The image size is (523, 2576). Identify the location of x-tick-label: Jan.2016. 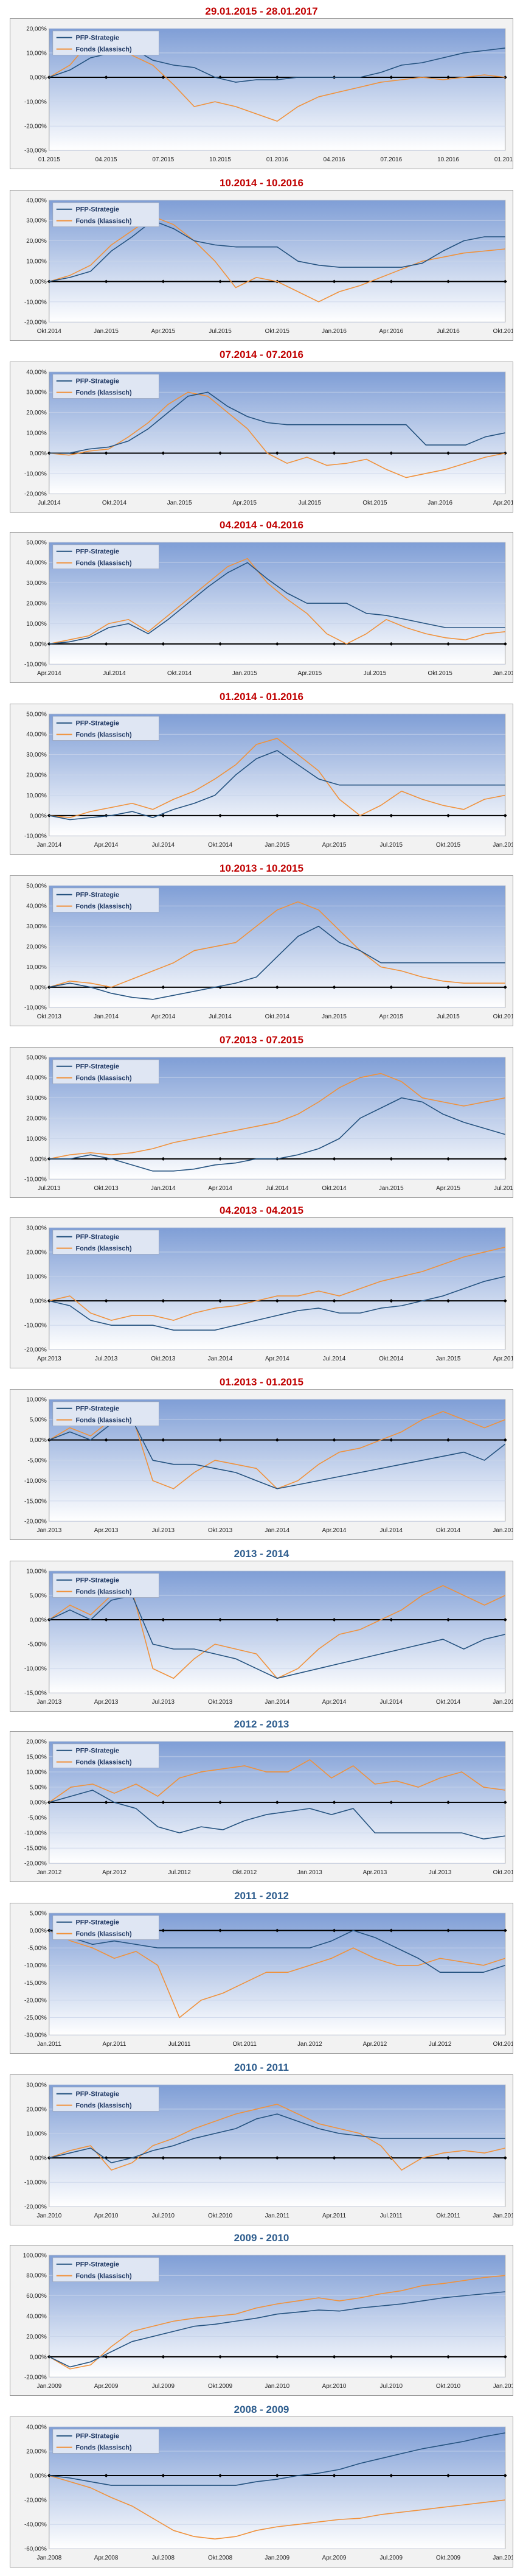
(334, 332).